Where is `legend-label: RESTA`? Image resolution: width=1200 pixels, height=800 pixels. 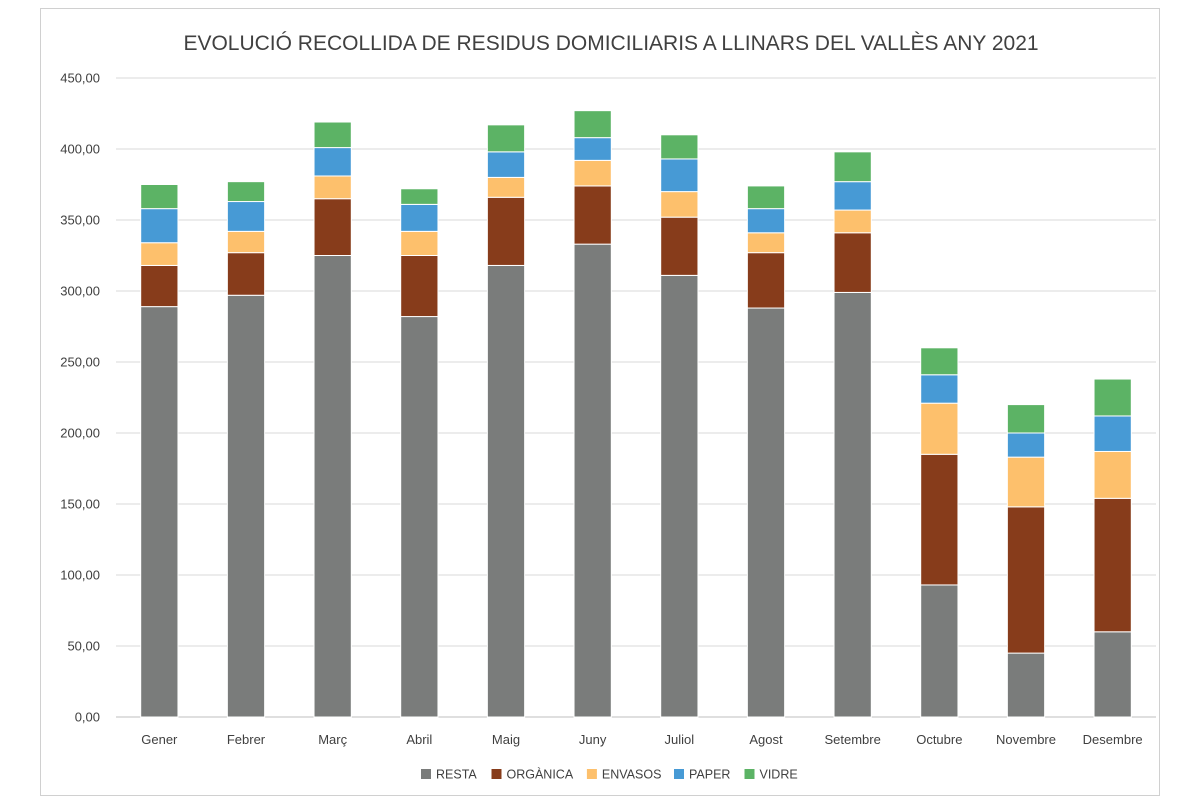
legend-label: RESTA is located at coordinates (456, 775).